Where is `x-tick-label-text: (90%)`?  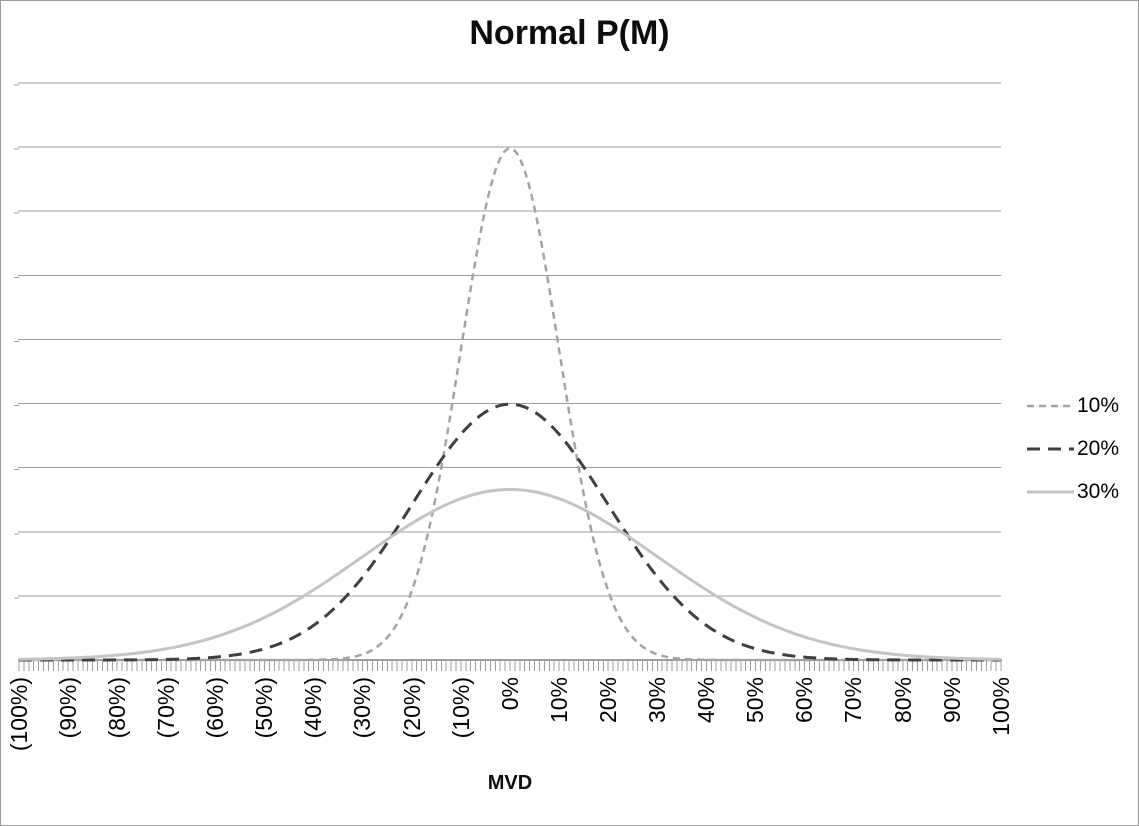
x-tick-label-text: (90%) is located at coordinates (67, 708).